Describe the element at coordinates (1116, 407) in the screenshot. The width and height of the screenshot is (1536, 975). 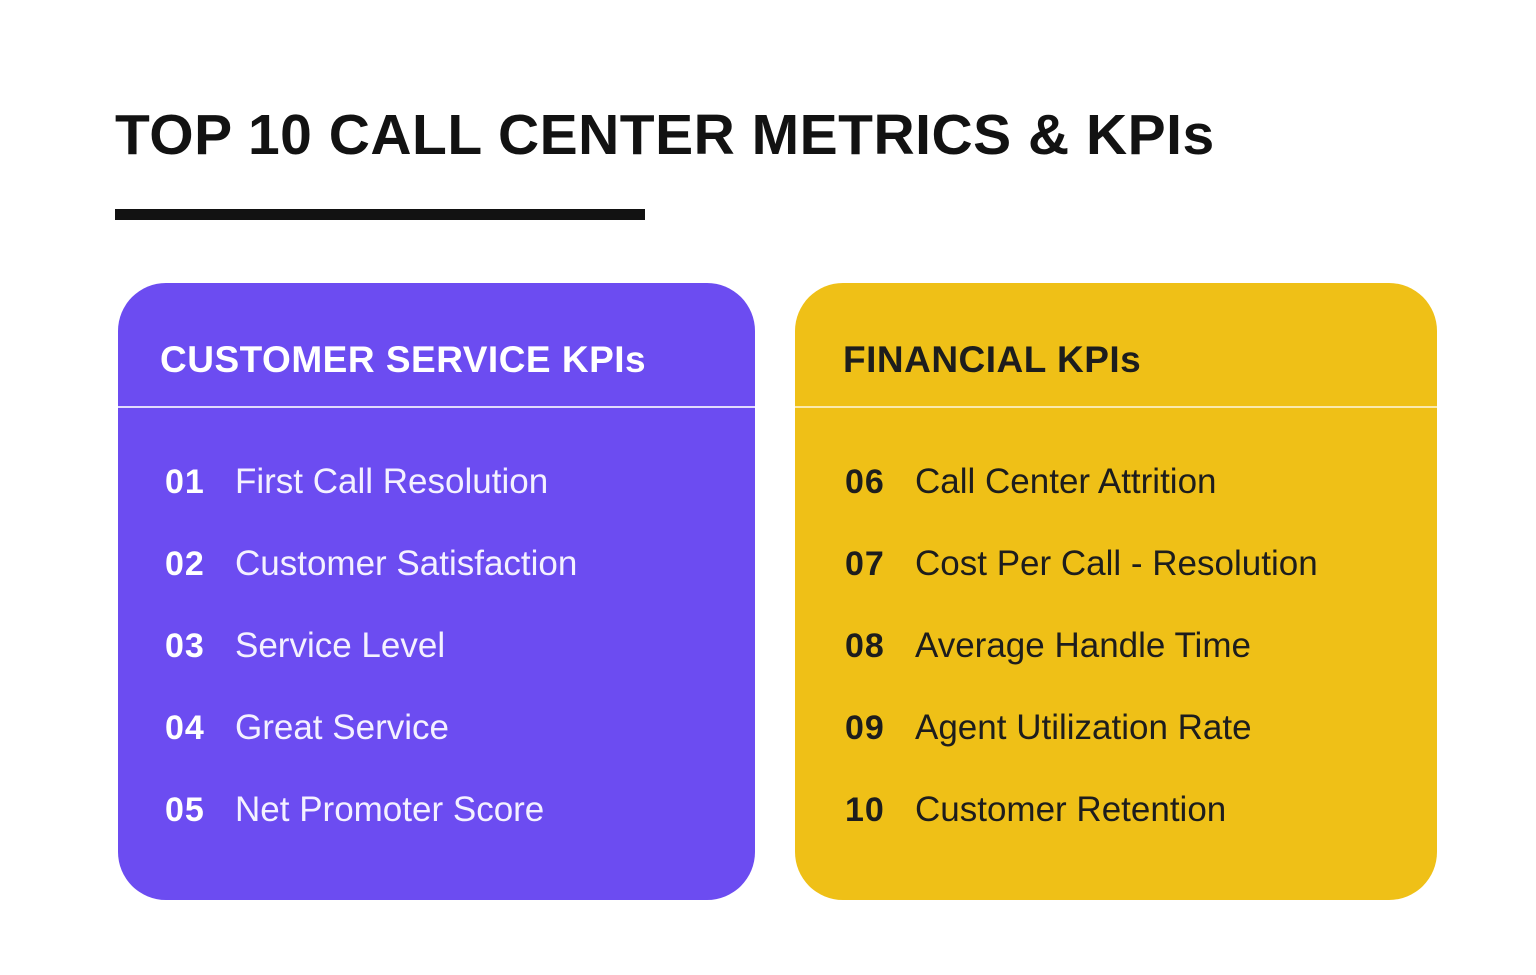
I see `financial-card-divider` at that location.